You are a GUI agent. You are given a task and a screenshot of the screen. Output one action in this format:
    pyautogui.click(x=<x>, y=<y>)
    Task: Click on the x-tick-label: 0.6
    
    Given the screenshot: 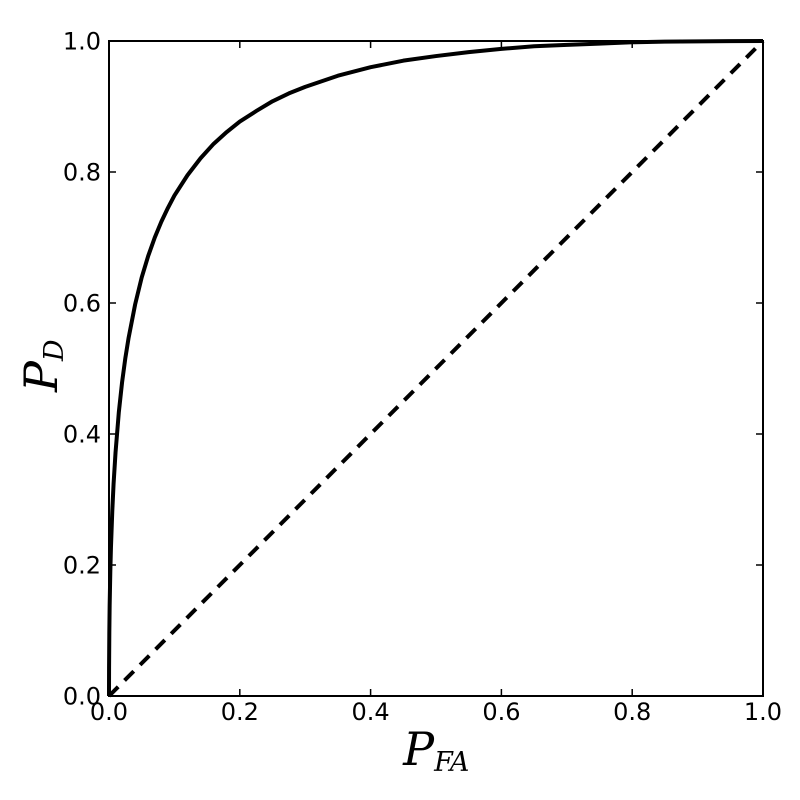 What is the action you would take?
    pyautogui.click(x=501, y=712)
    